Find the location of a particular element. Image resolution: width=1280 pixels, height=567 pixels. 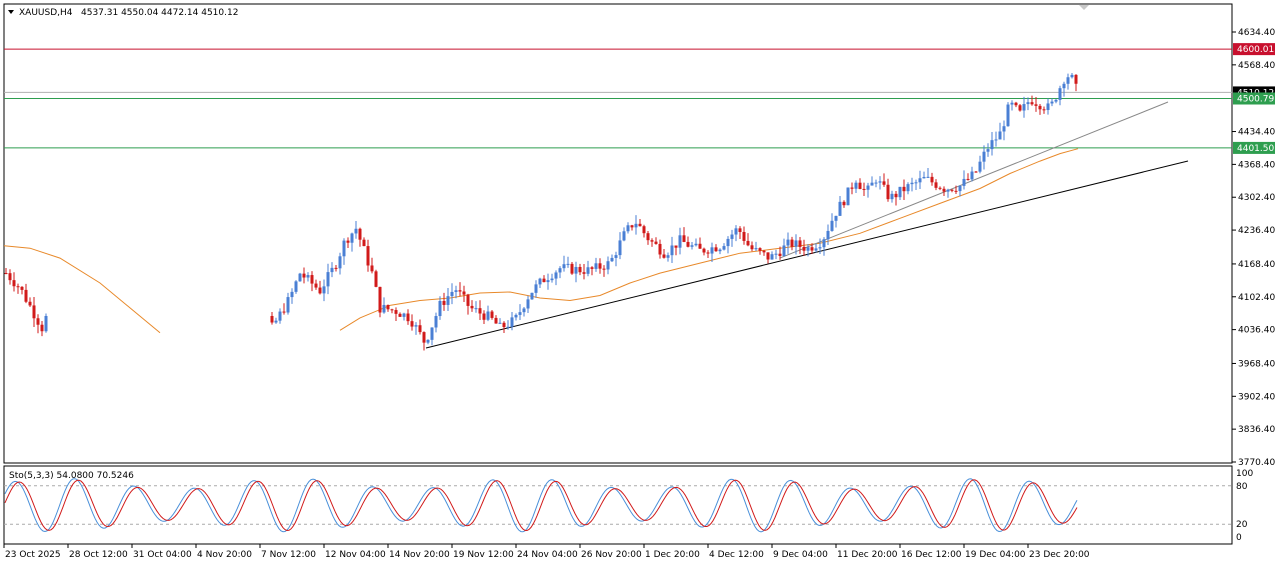

price-tick-label: 3770.40 is located at coordinates (1256, 463).